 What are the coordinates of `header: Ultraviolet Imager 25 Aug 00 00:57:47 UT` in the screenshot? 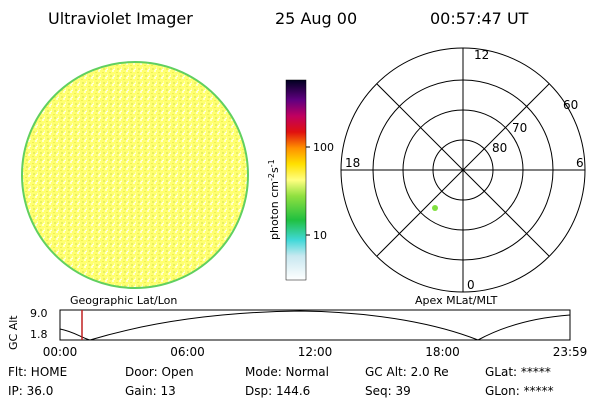 It's located at (288, 18).